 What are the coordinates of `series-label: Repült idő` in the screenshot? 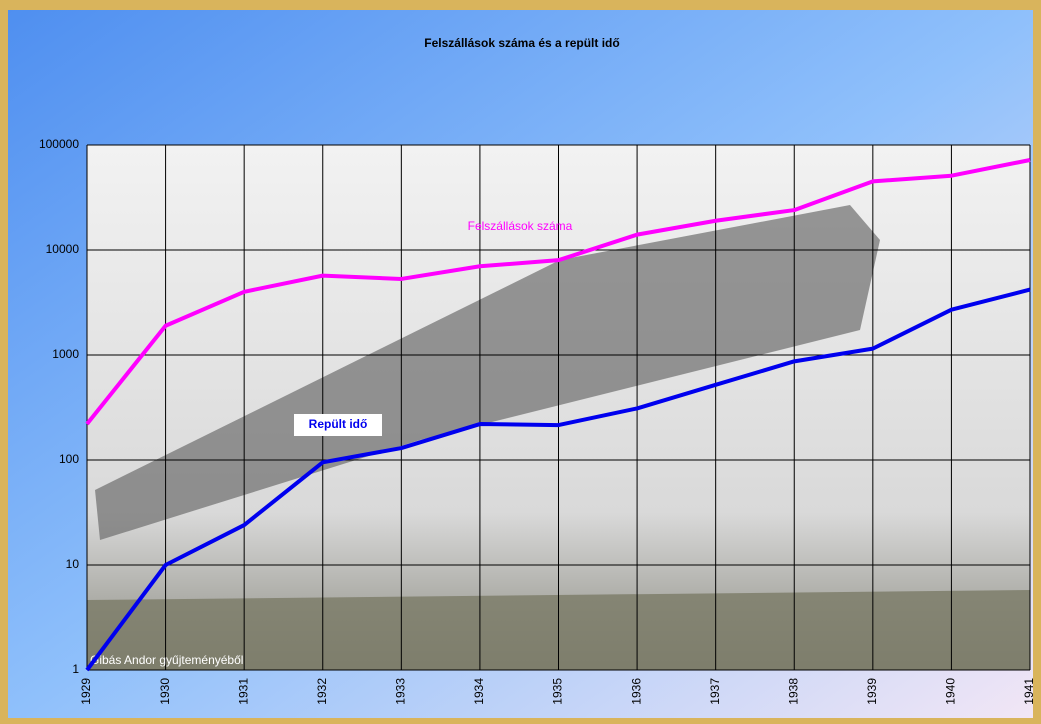 It's located at (338, 424).